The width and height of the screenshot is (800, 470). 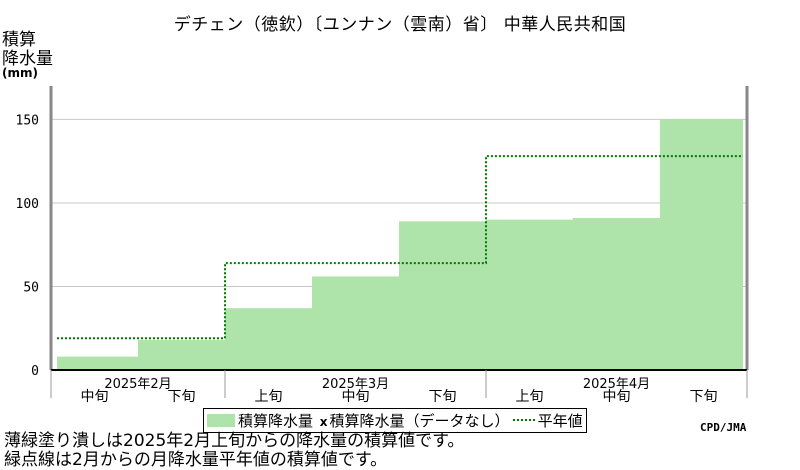 What do you see at coordinates (137, 384) in the screenshot?
I see `x-month-label: 2025年2月` at bounding box center [137, 384].